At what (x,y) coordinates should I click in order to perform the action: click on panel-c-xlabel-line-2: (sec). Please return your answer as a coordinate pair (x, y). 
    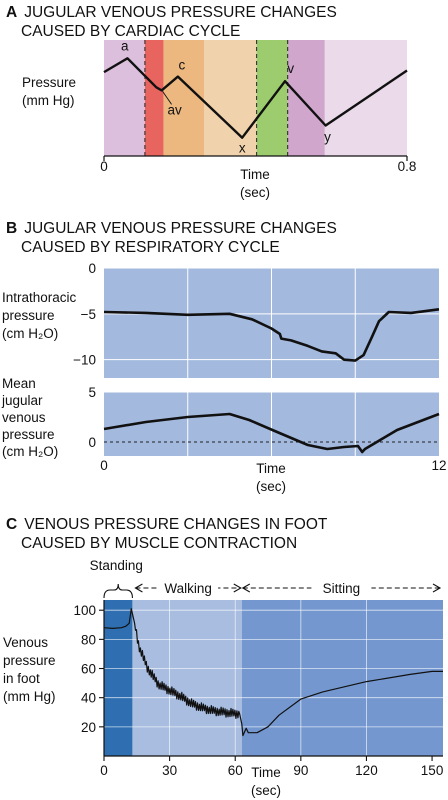
    Looking at the image, I should click on (266, 790).